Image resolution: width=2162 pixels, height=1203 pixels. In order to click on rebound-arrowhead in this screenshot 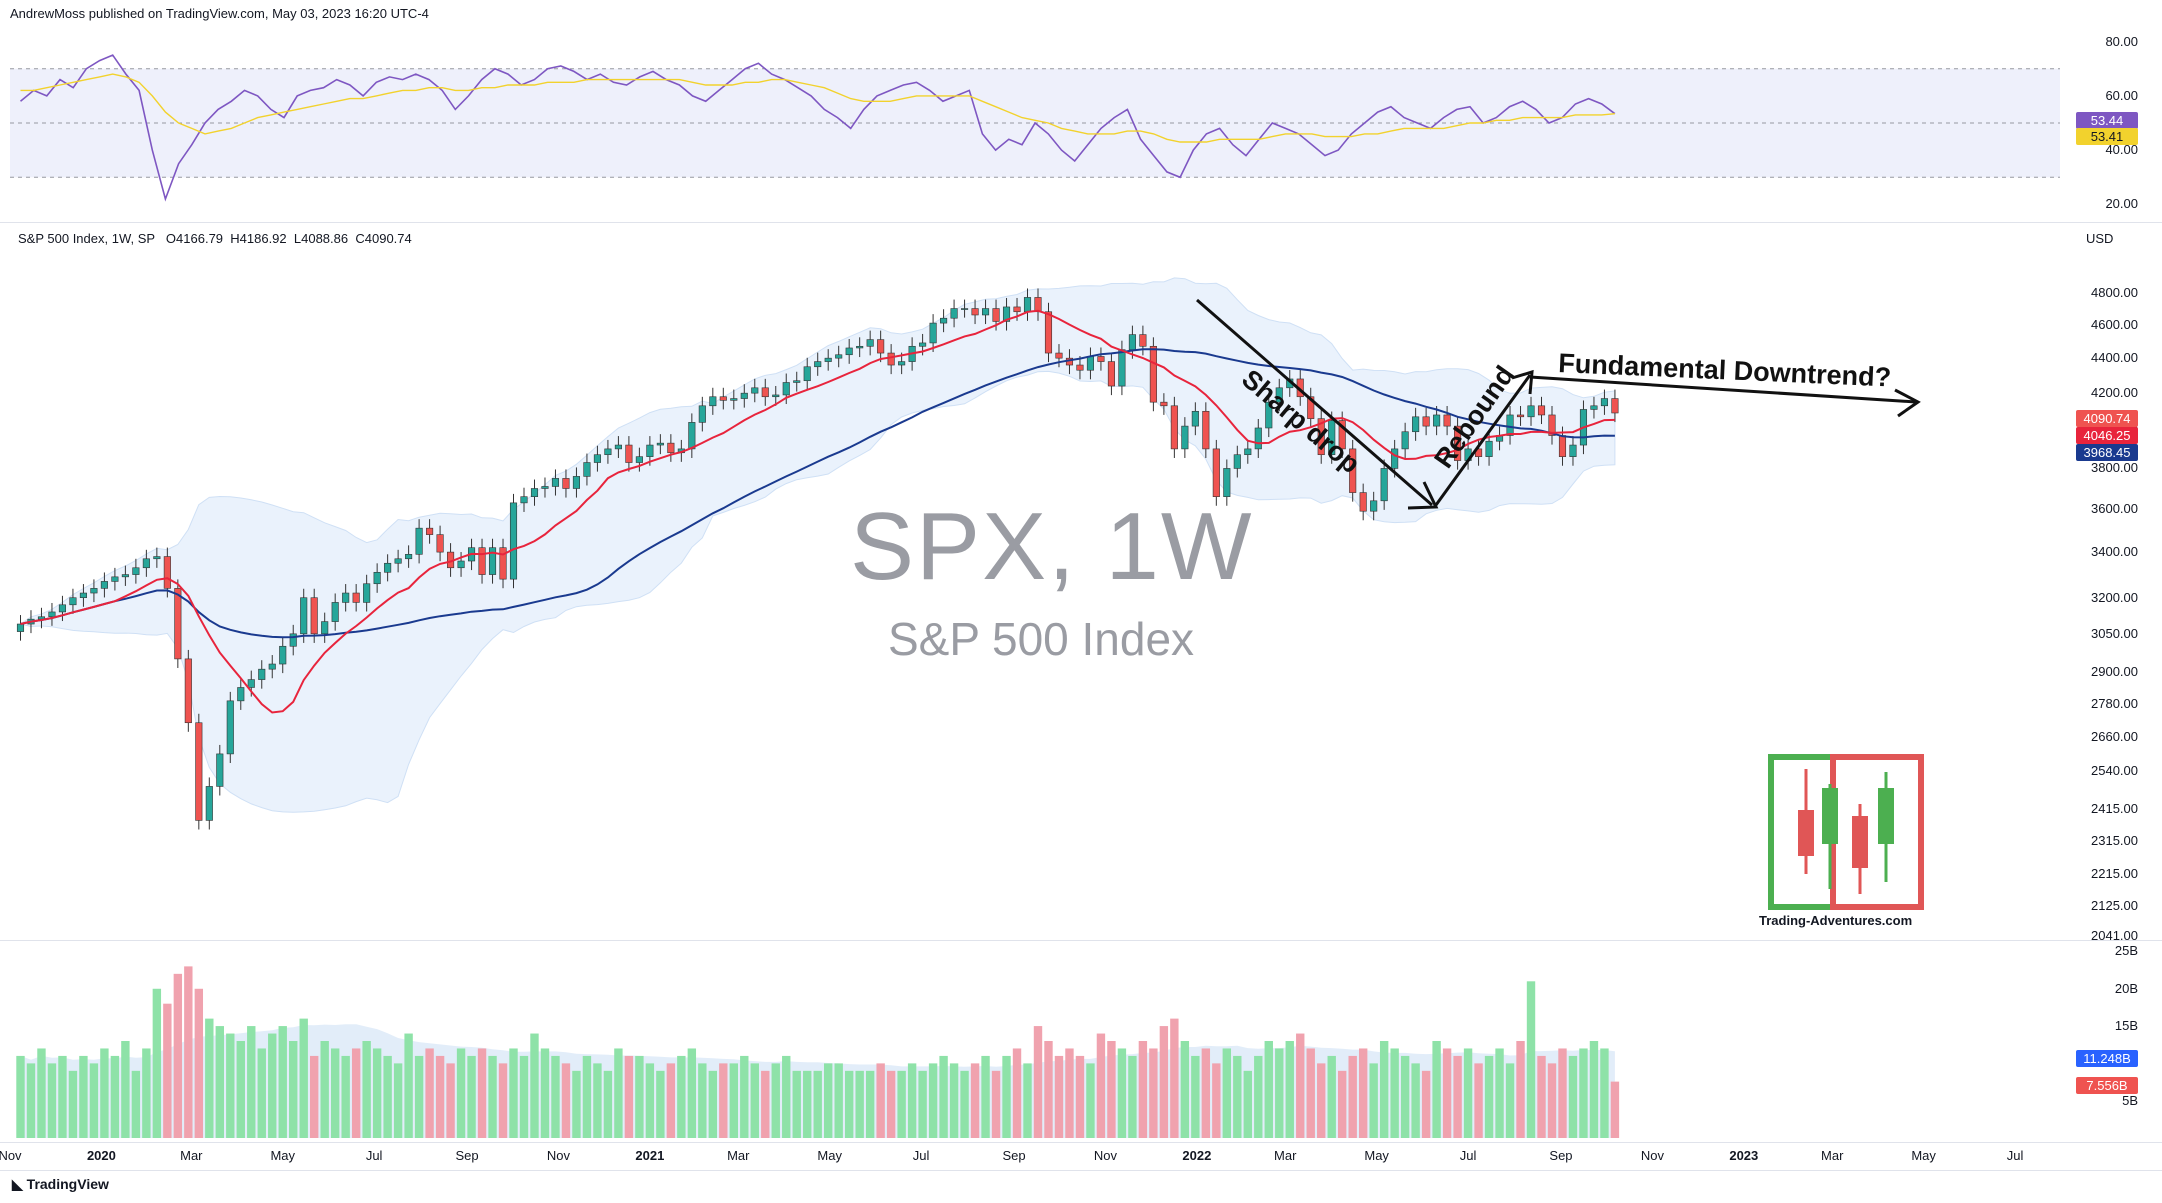, I will do `click(1522, 382)`.